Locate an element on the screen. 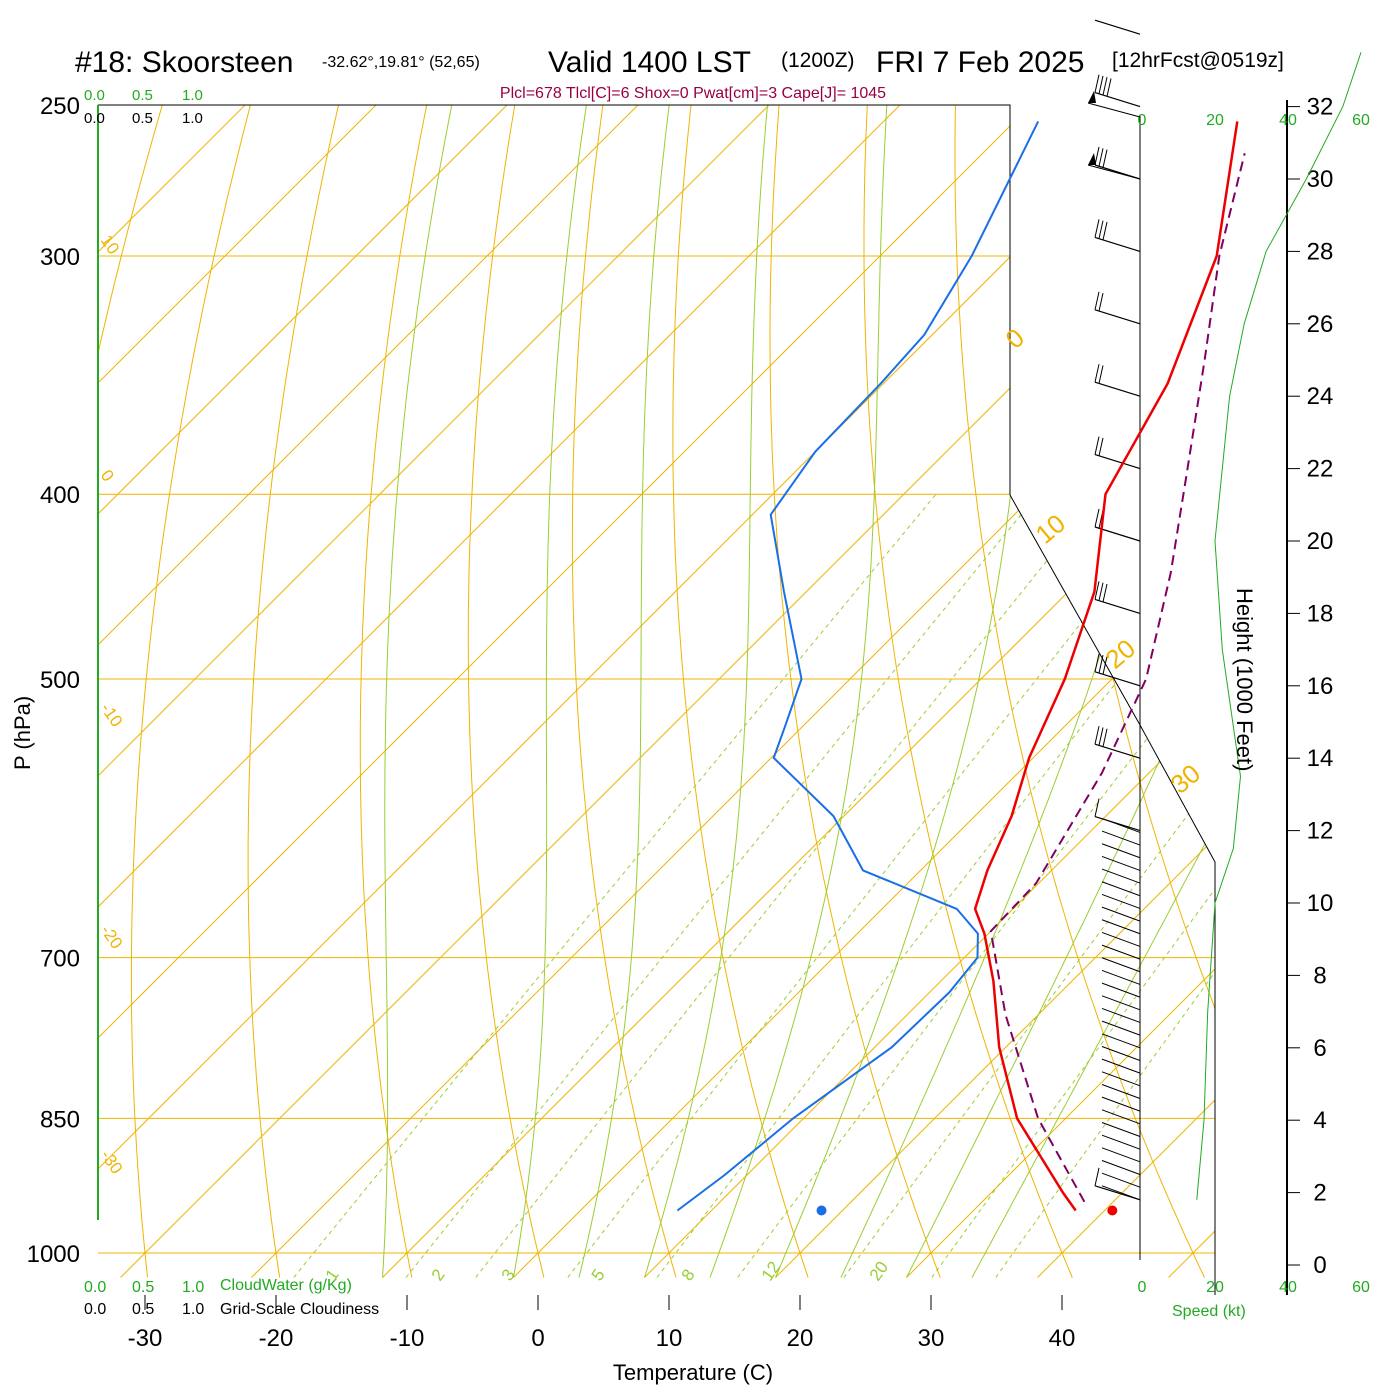  height-tick-18: 18 is located at coordinates (1320, 613).